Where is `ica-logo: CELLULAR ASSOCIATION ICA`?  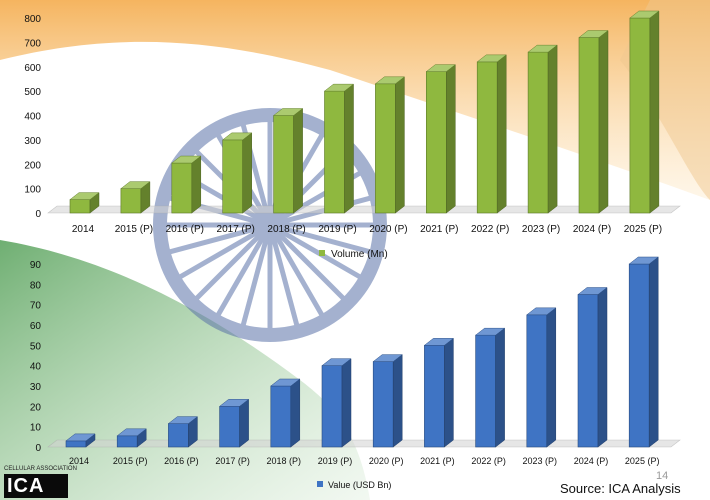
ica-logo: CELLULAR ASSOCIATION ICA is located at coordinates (40, 482).